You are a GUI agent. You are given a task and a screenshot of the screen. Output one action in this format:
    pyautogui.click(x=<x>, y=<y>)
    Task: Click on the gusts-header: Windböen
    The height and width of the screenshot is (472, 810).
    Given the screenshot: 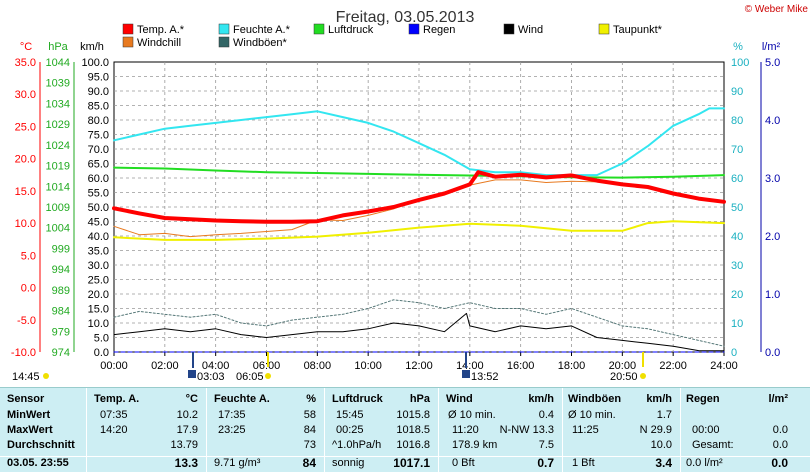 What is the action you would take?
    pyautogui.click(x=595, y=399)
    